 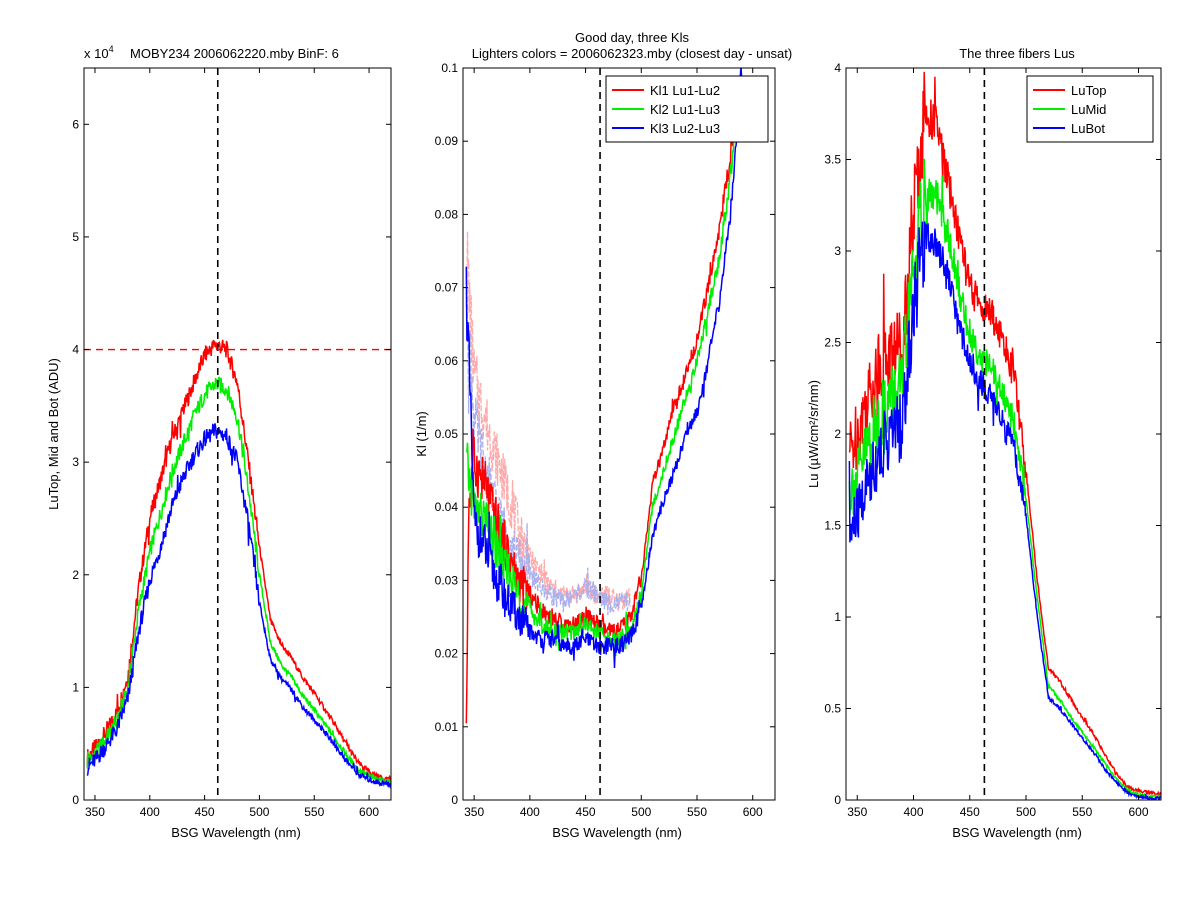 I want to click on series-line-bot, so click(x=238, y=606).